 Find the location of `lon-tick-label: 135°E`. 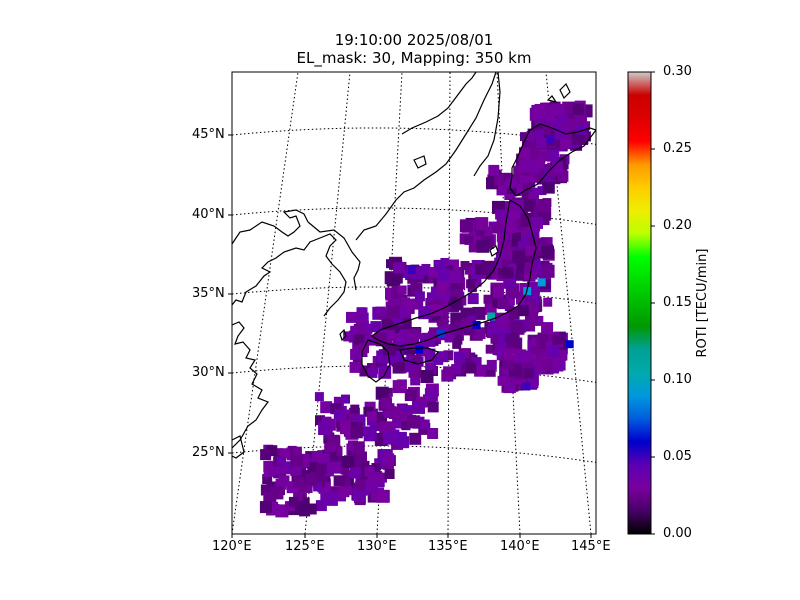

lon-tick-label: 135°E is located at coordinates (448, 546).